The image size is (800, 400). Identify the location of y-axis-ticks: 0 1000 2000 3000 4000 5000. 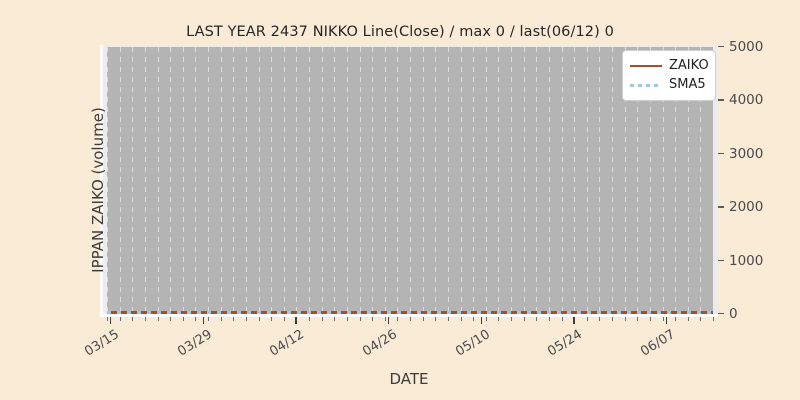
(759, 180).